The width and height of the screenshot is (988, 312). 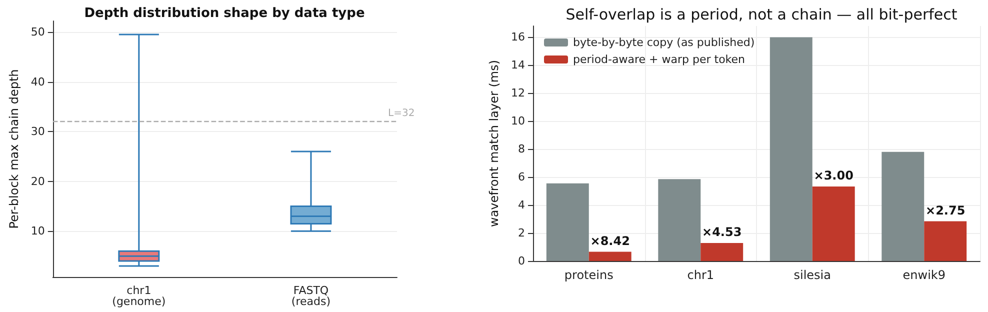 What do you see at coordinates (521, 149) in the screenshot?
I see `y-tick-label: 8` at bounding box center [521, 149].